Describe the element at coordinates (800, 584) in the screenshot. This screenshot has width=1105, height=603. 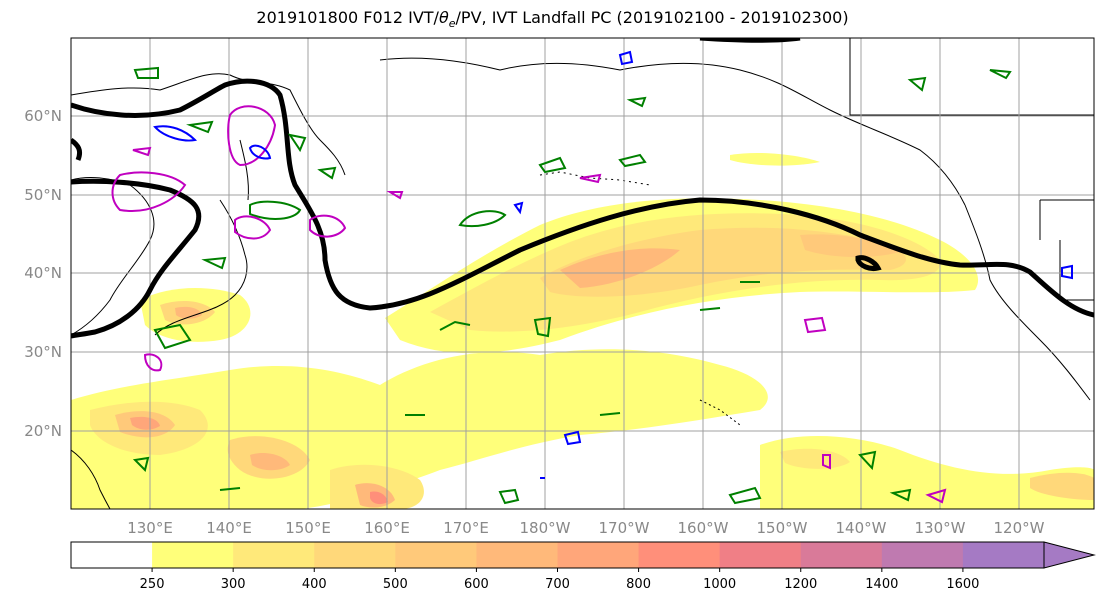
I see `colorbar-label: 1200` at that location.